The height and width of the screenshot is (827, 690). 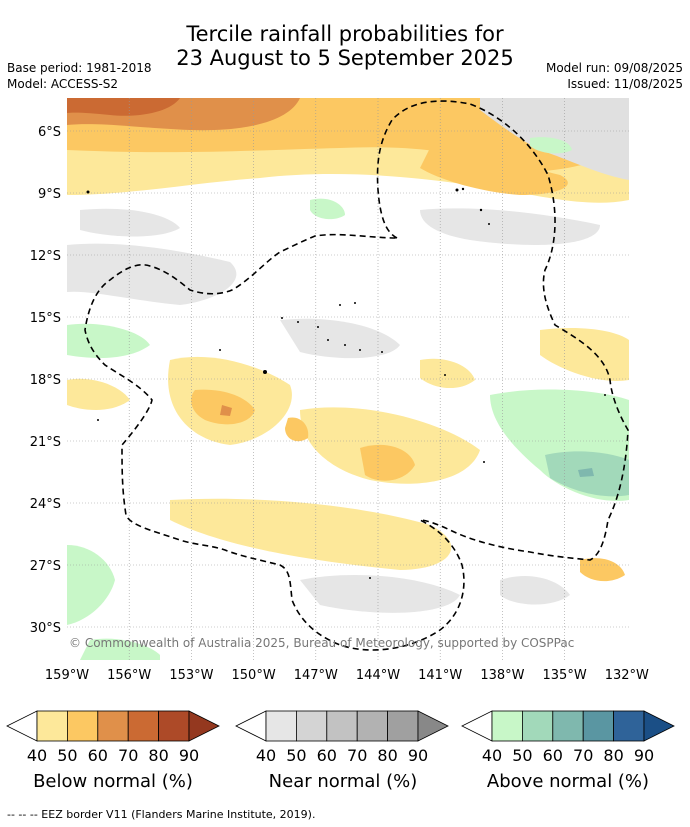 I want to click on below-normal-label: Below normal (%), so click(x=113, y=781).